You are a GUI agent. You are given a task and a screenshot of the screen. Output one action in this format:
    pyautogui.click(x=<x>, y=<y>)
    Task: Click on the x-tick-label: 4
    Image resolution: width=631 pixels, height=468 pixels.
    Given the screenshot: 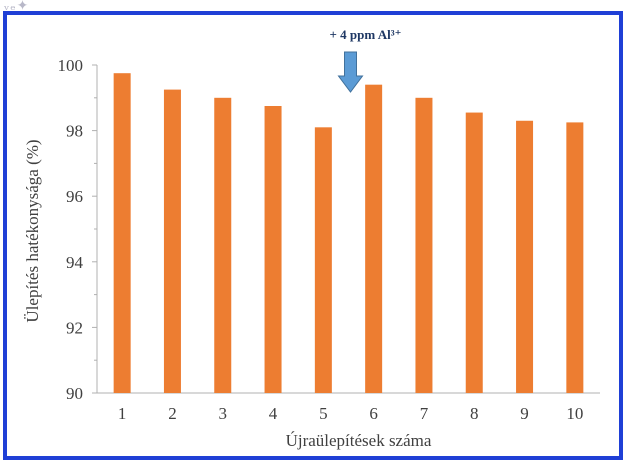 What is the action you would take?
    pyautogui.click(x=273, y=413)
    